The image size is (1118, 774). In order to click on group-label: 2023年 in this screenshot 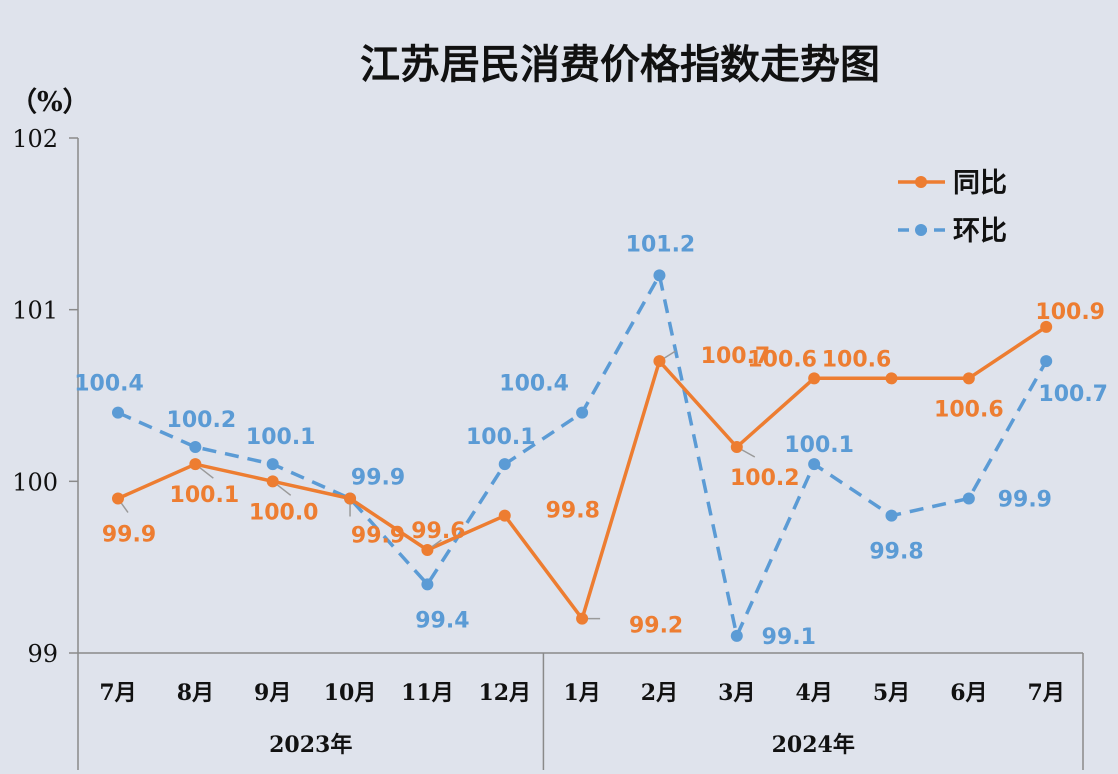, I will do `click(310, 745)`.